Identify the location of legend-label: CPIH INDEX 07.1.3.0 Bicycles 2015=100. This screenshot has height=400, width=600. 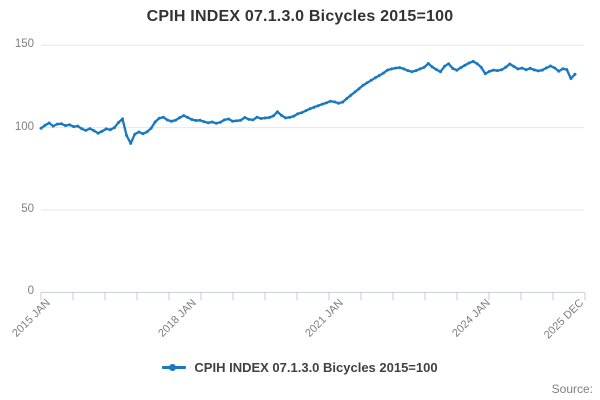
(316, 367).